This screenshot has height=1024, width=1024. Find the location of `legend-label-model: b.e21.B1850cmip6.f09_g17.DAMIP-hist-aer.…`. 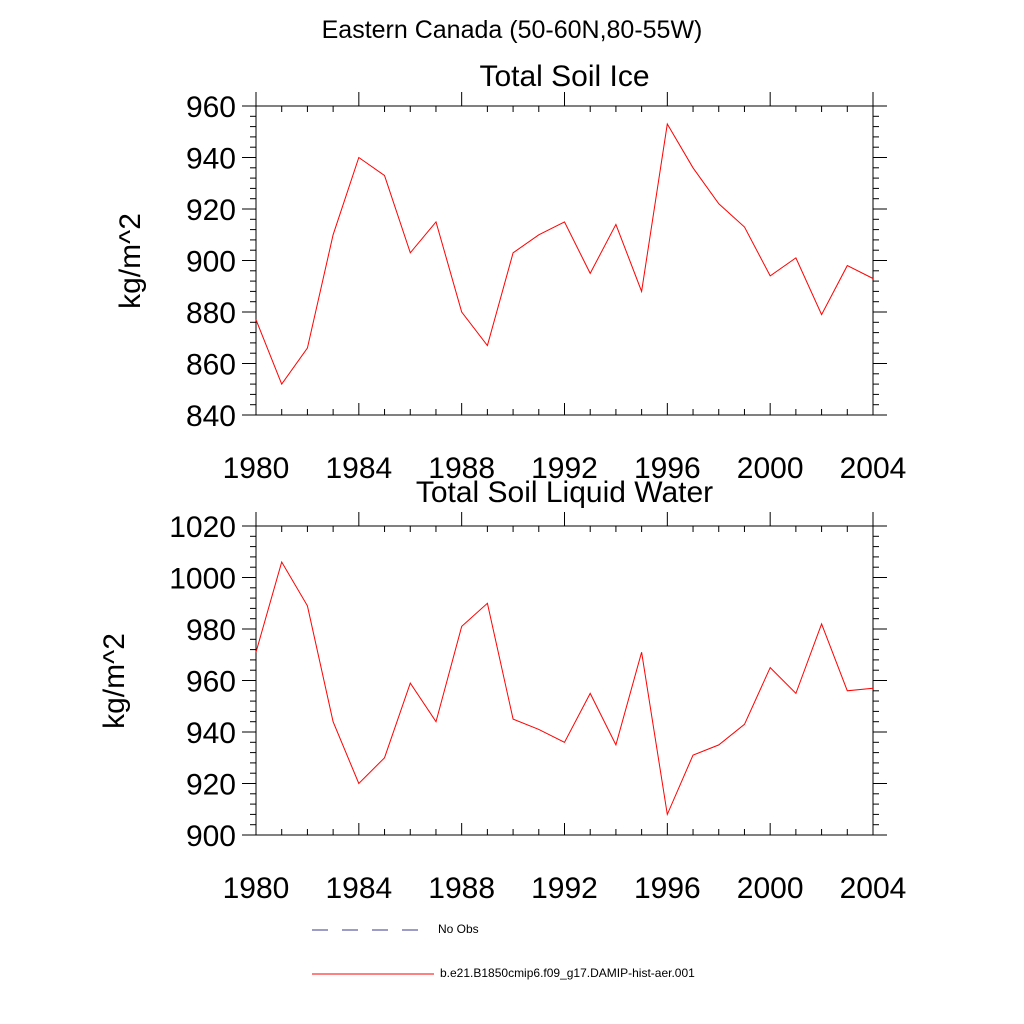

legend-label-model: b.e21.B1850cmip6.f09_g17.DAMIP-hist-aer.… is located at coordinates (567, 973).